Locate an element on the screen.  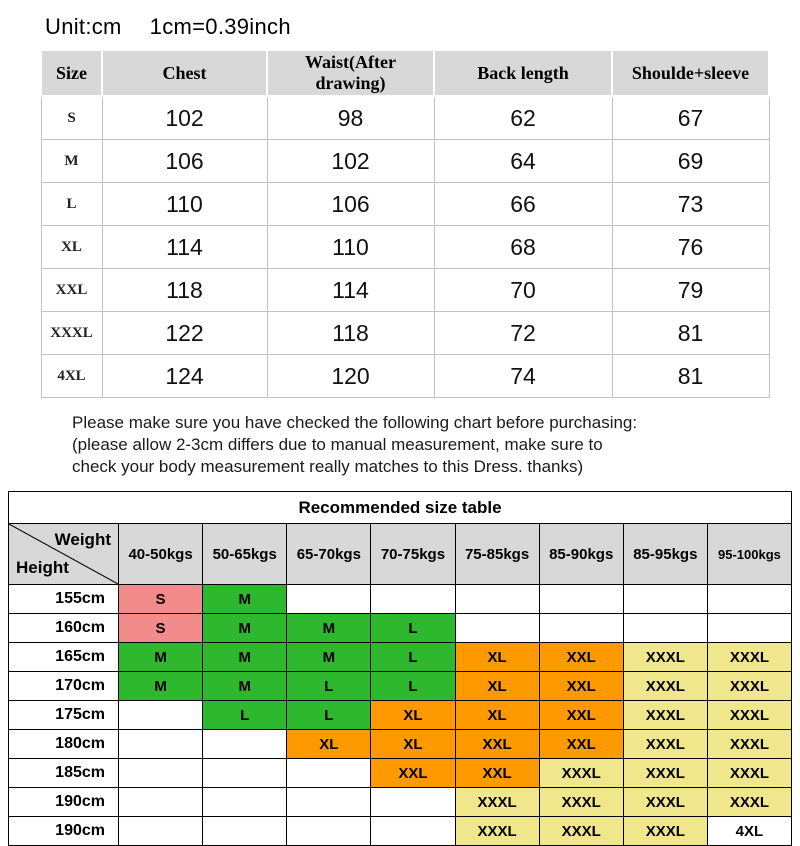
measurement-cell: 68 is located at coordinates (523, 247).